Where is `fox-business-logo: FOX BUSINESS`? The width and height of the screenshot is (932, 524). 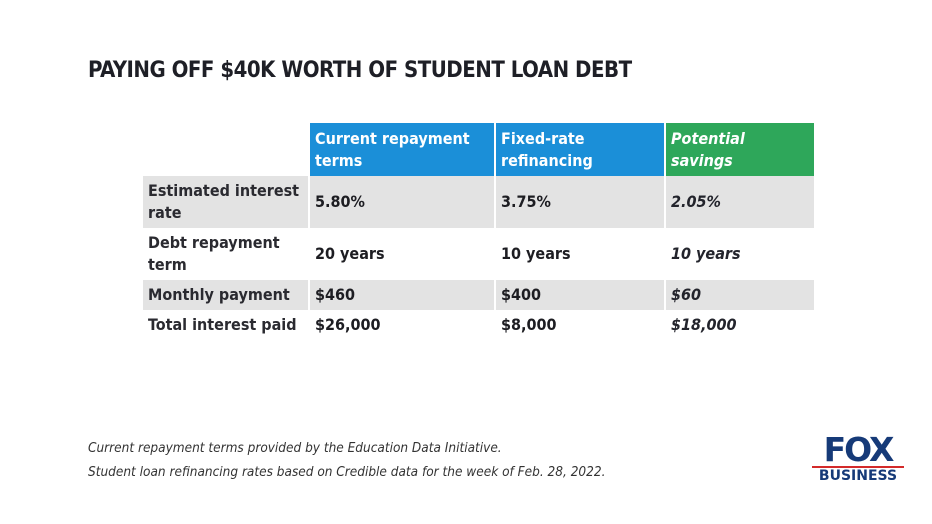
fox-business-logo: FOX BUSINESS is located at coordinates (858, 457).